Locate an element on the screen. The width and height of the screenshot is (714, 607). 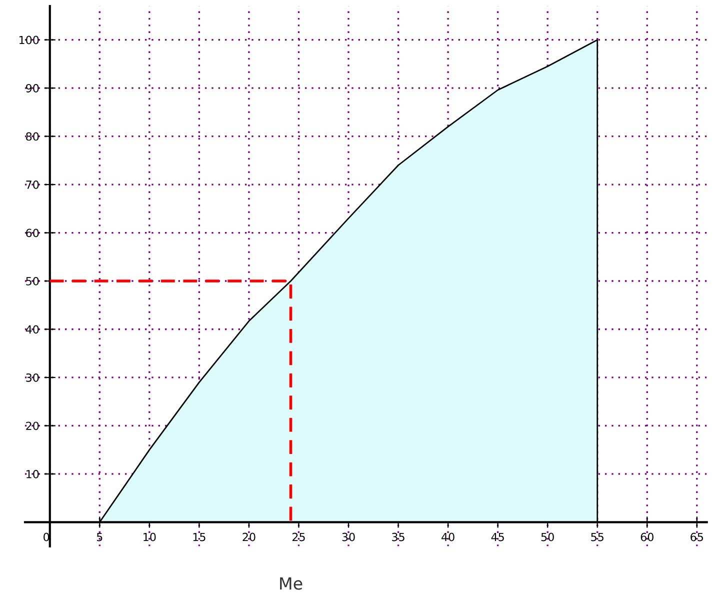
x-tick-label: 30 is located at coordinates (348, 537).